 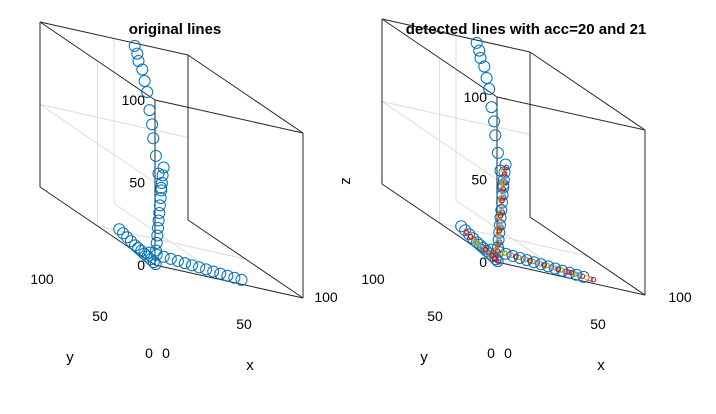 What do you see at coordinates (100, 316) in the screenshot?
I see `y-tick-label: 50` at bounding box center [100, 316].